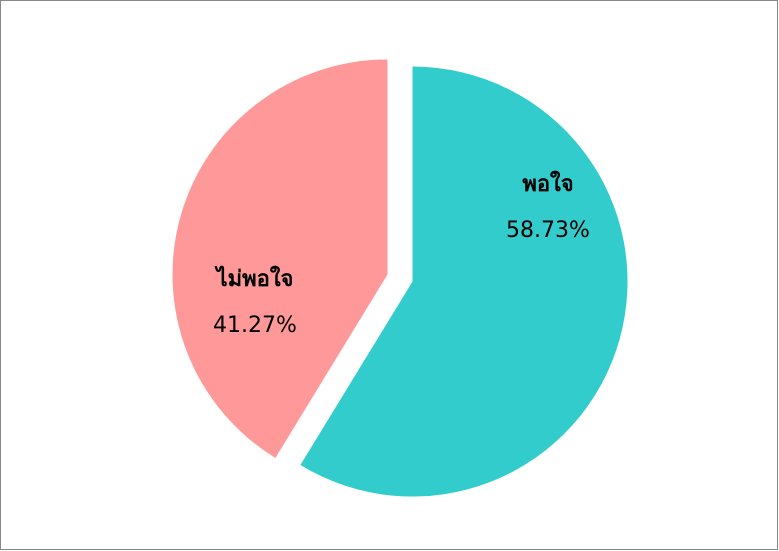  Describe the element at coordinates (254, 278) in the screenshot. I see `slice-name: ไม่พอใจ` at that location.